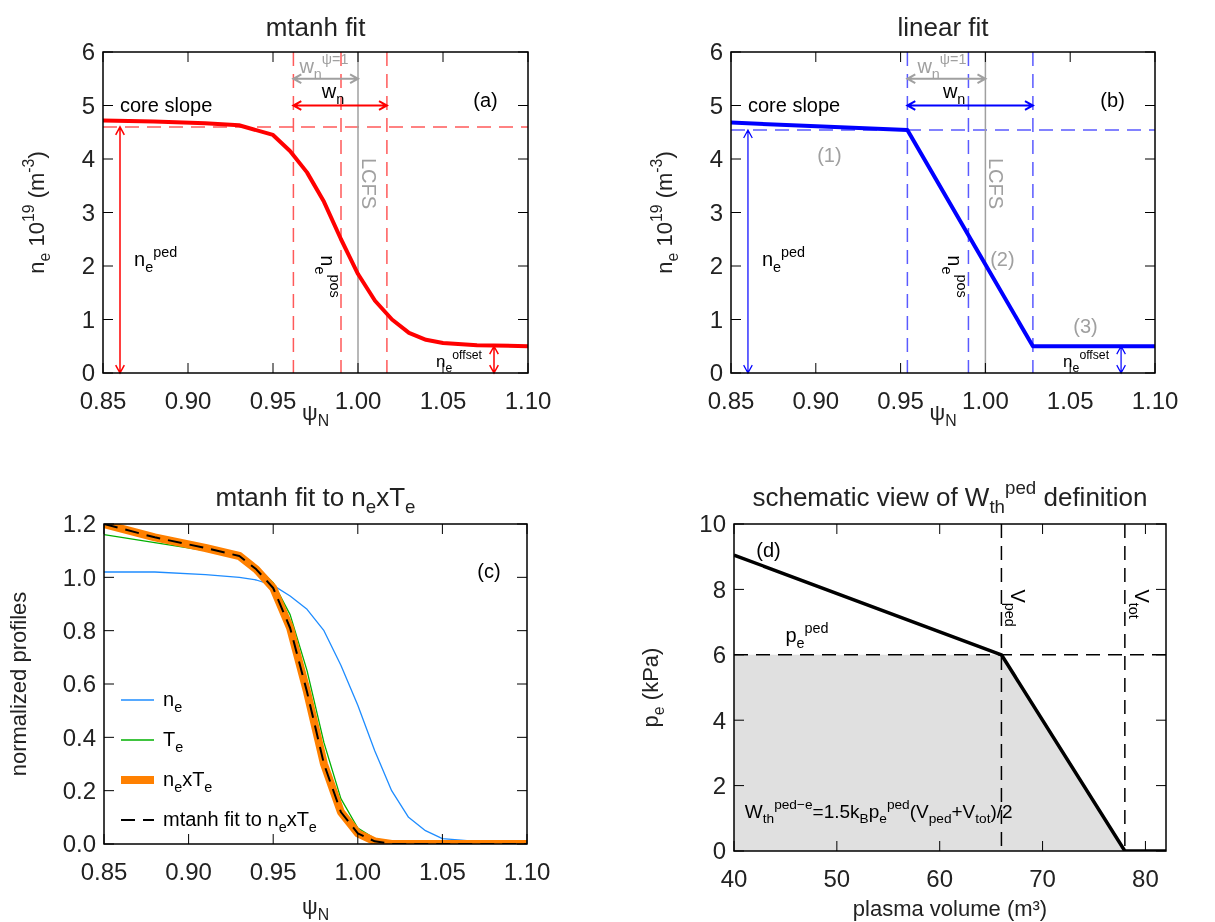 The width and height of the screenshot is (1215, 922). I want to click on y-tick-label: 0.8, so click(79, 631).